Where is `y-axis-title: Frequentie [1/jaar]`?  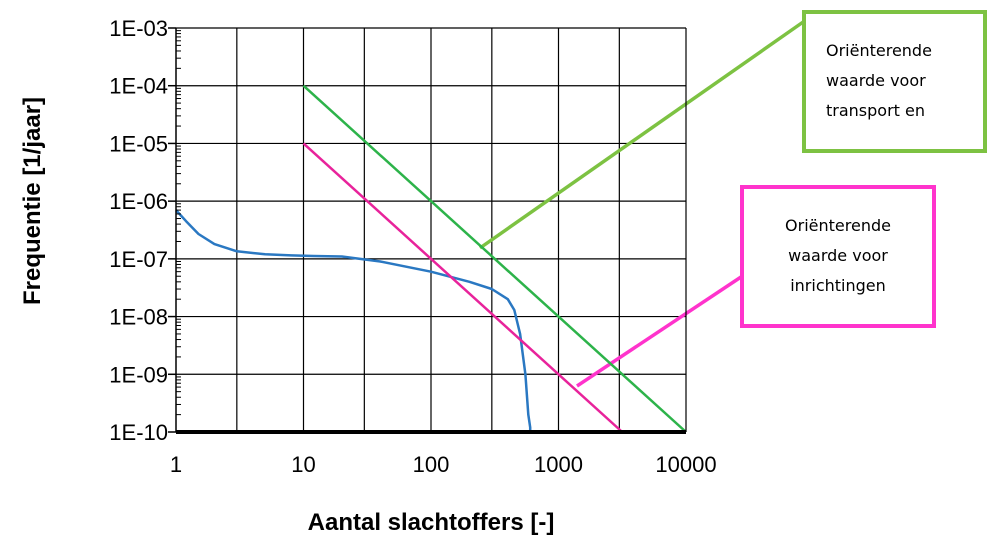 y-axis-title: Frequentie [1/jaar] is located at coordinates (32, 201).